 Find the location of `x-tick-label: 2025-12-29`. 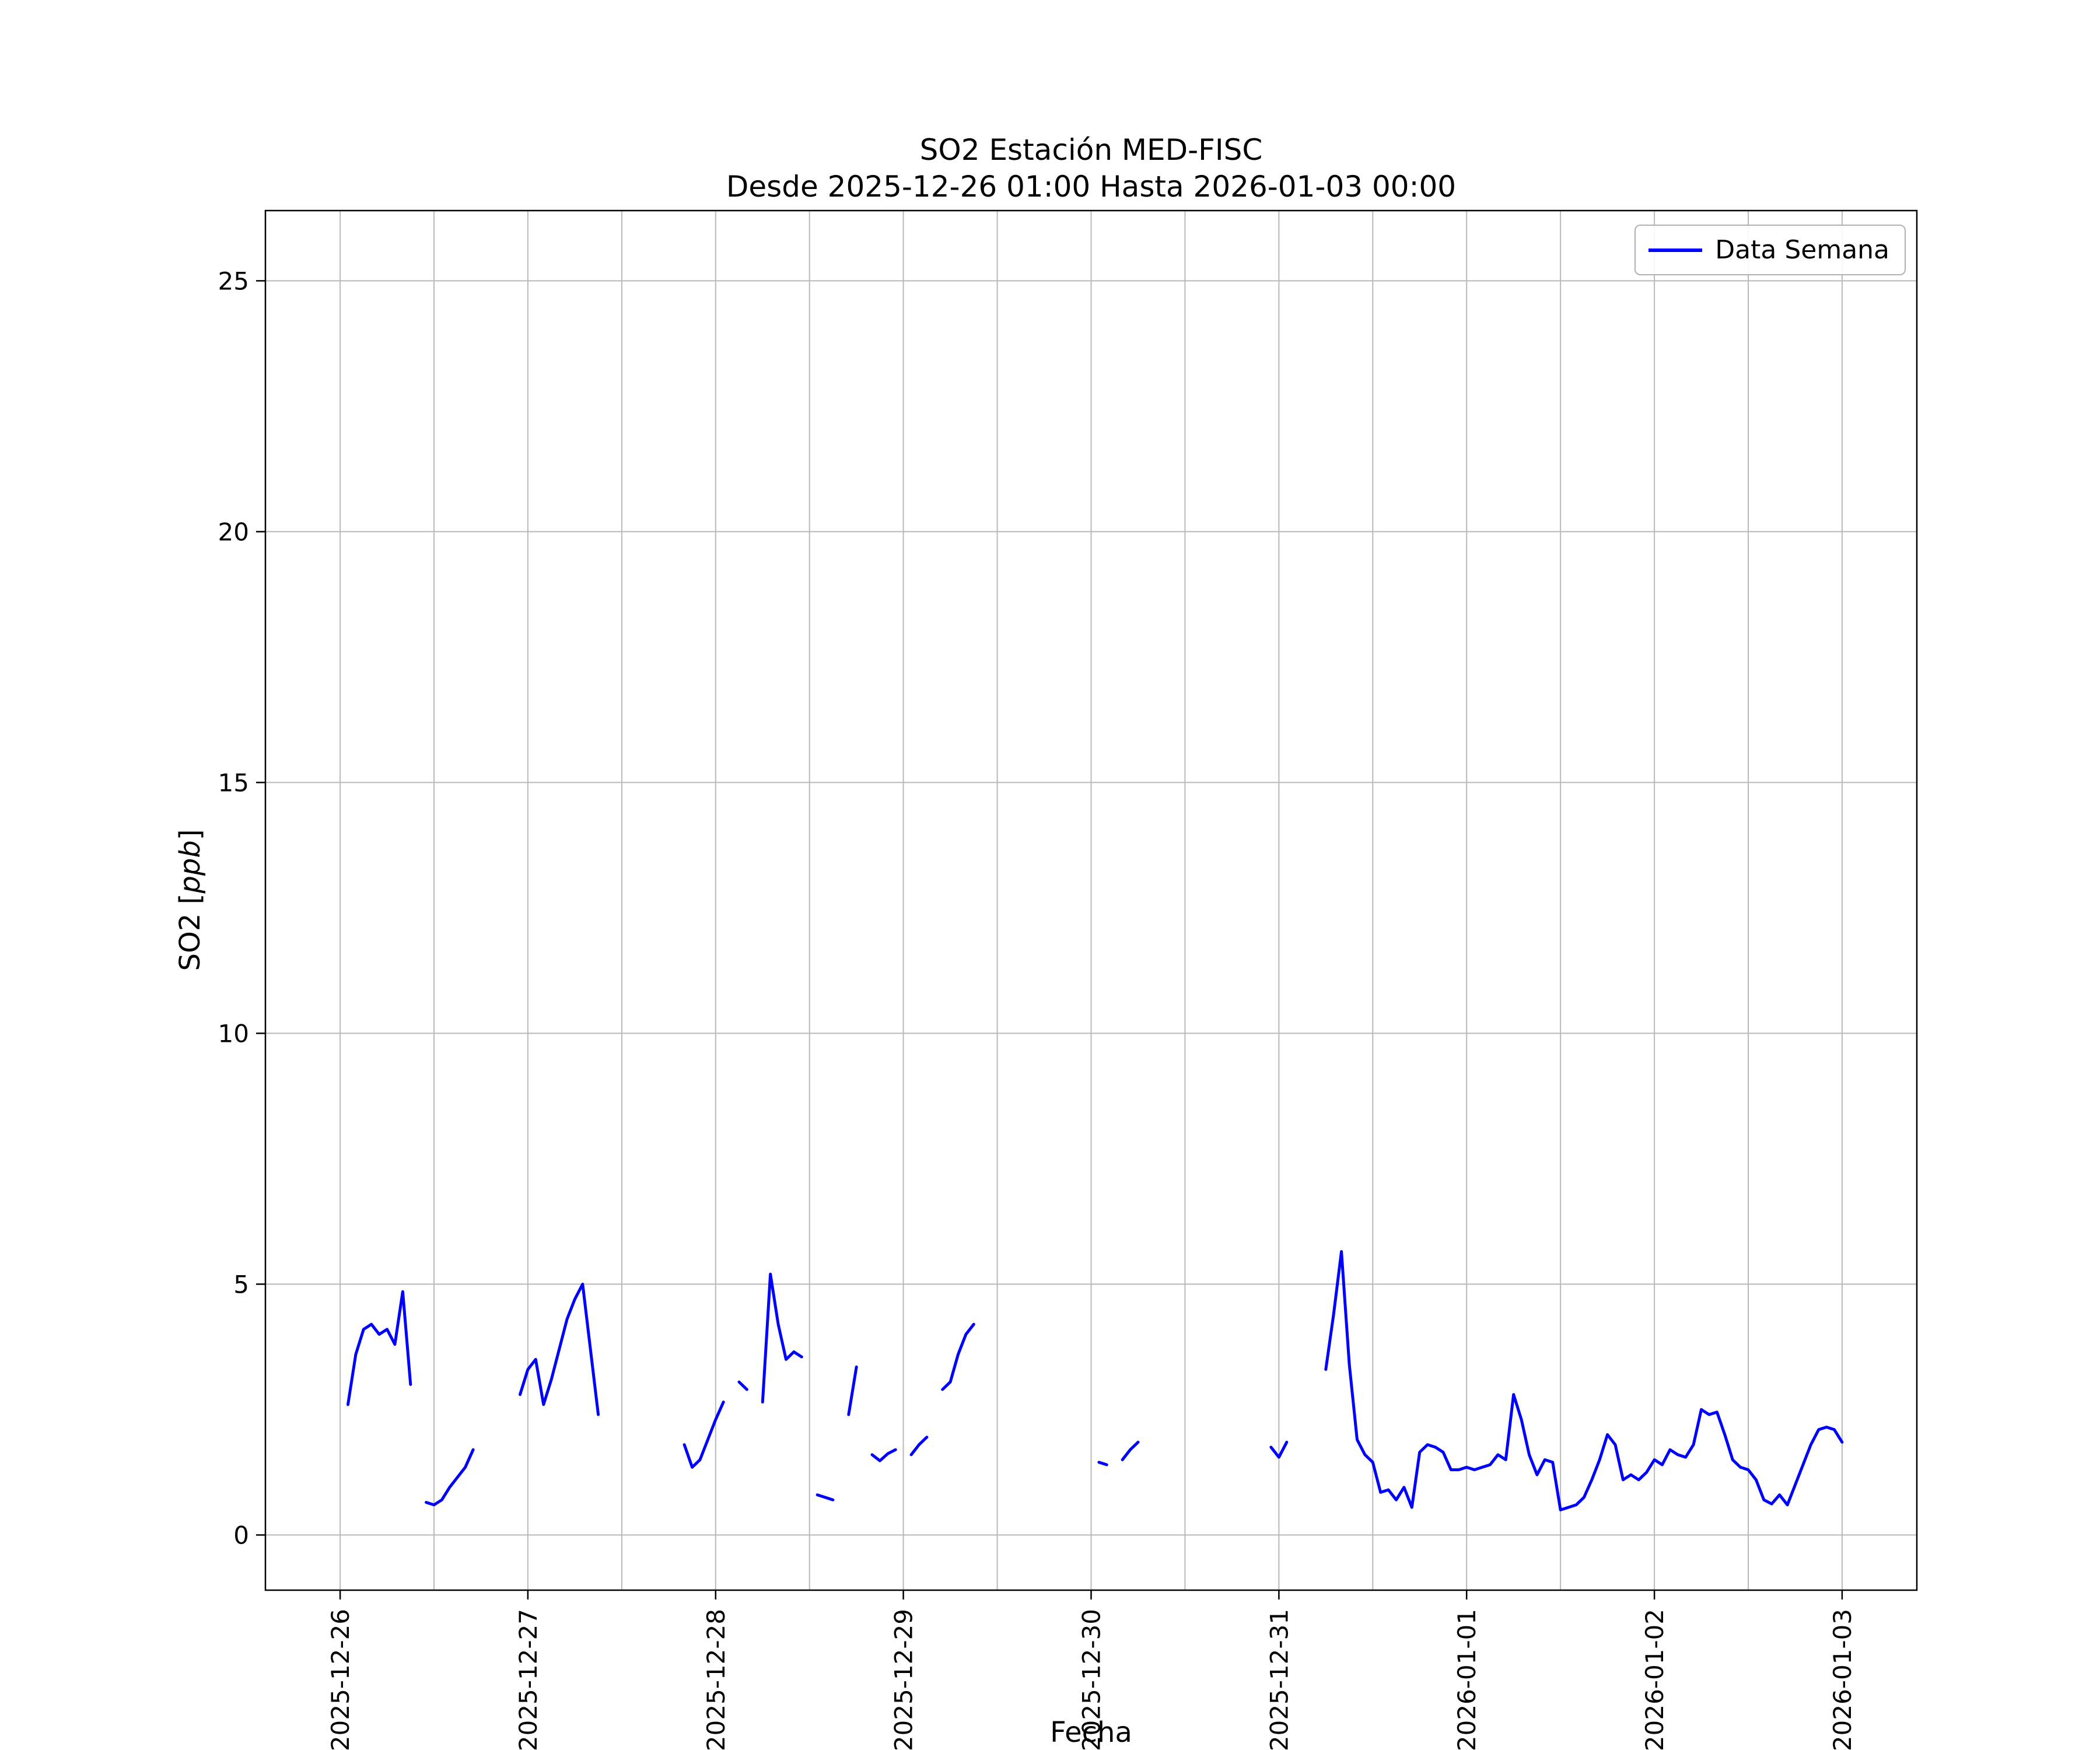

x-tick-label: 2025-12-29 is located at coordinates (904, 1679).